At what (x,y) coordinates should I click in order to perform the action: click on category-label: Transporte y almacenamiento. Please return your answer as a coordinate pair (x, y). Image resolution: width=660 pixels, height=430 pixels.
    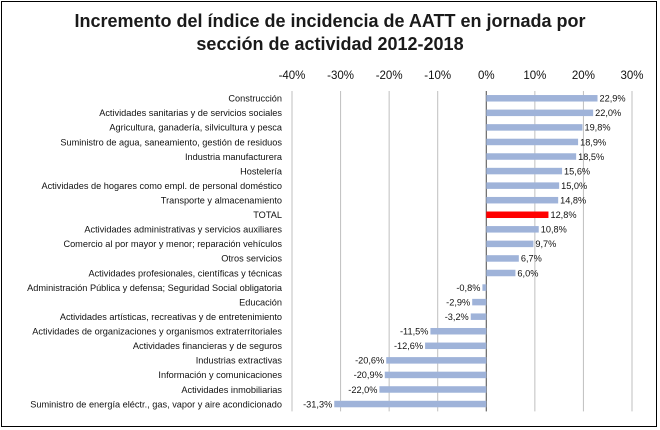
    Looking at the image, I should click on (221, 201).